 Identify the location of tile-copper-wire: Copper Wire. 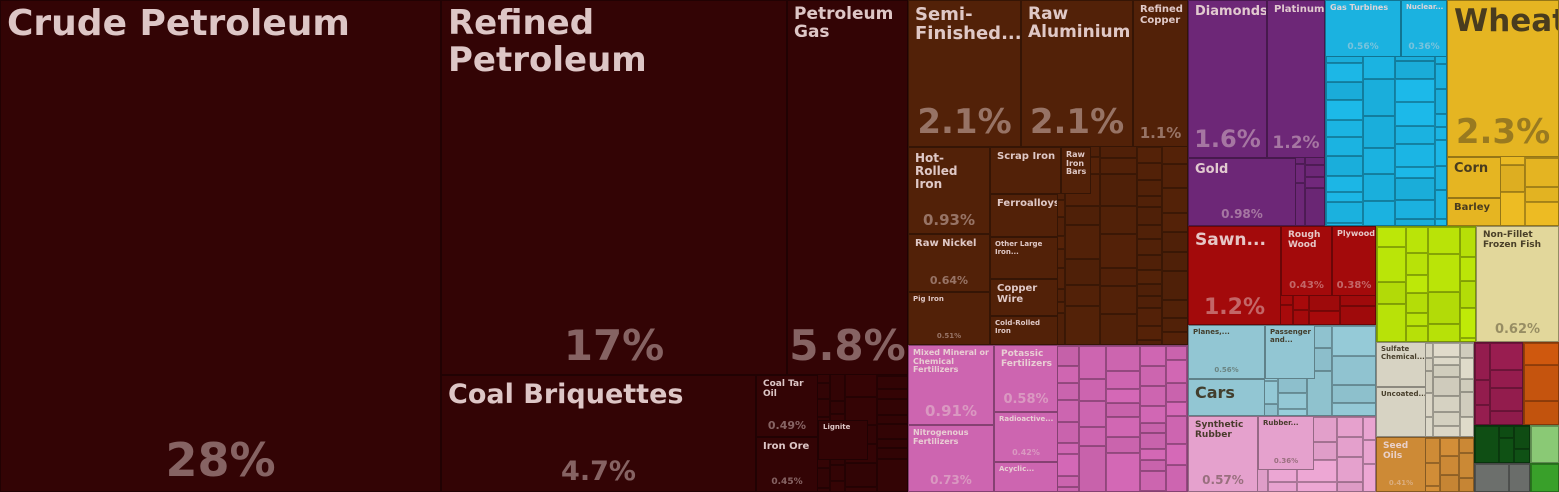
(1024, 297).